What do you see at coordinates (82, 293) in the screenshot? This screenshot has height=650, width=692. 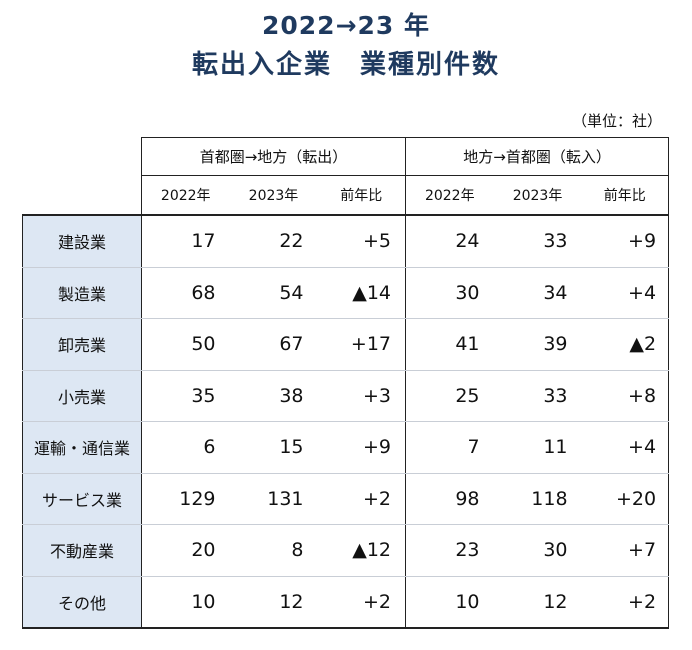 I see `row-label: 製造業` at bounding box center [82, 293].